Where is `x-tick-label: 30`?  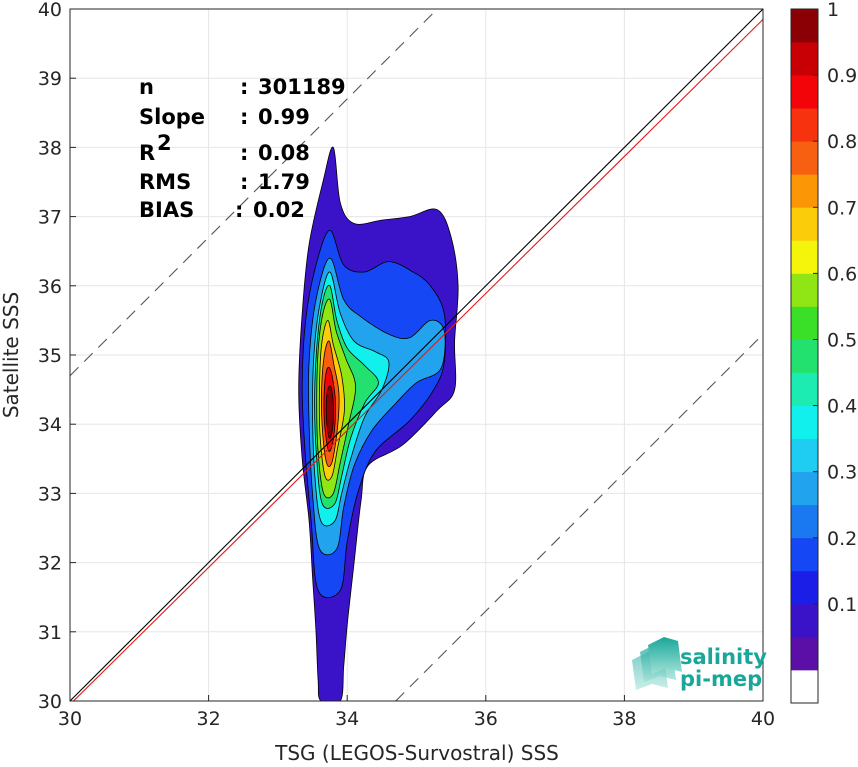
x-tick-label: 30 is located at coordinates (70, 719).